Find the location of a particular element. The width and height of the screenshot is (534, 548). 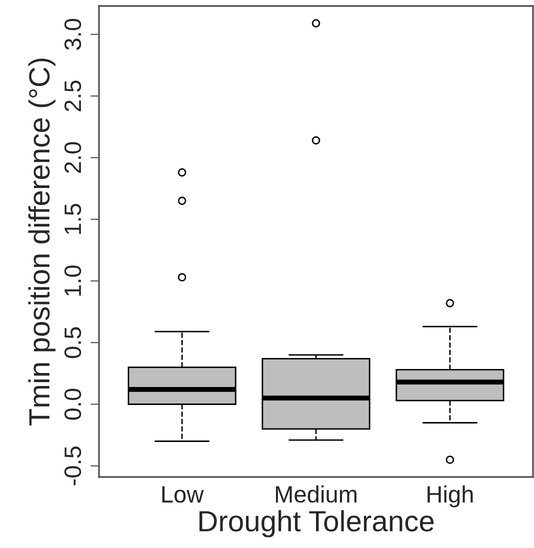

y-tick-label: 1.5 is located at coordinates (73, 219).